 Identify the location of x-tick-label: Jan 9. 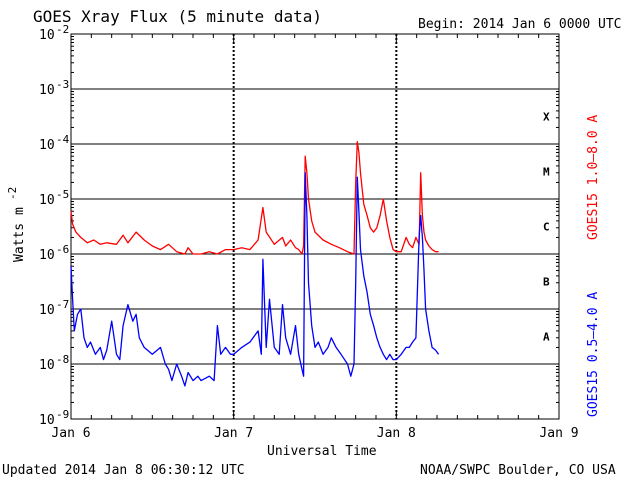
(558, 433).